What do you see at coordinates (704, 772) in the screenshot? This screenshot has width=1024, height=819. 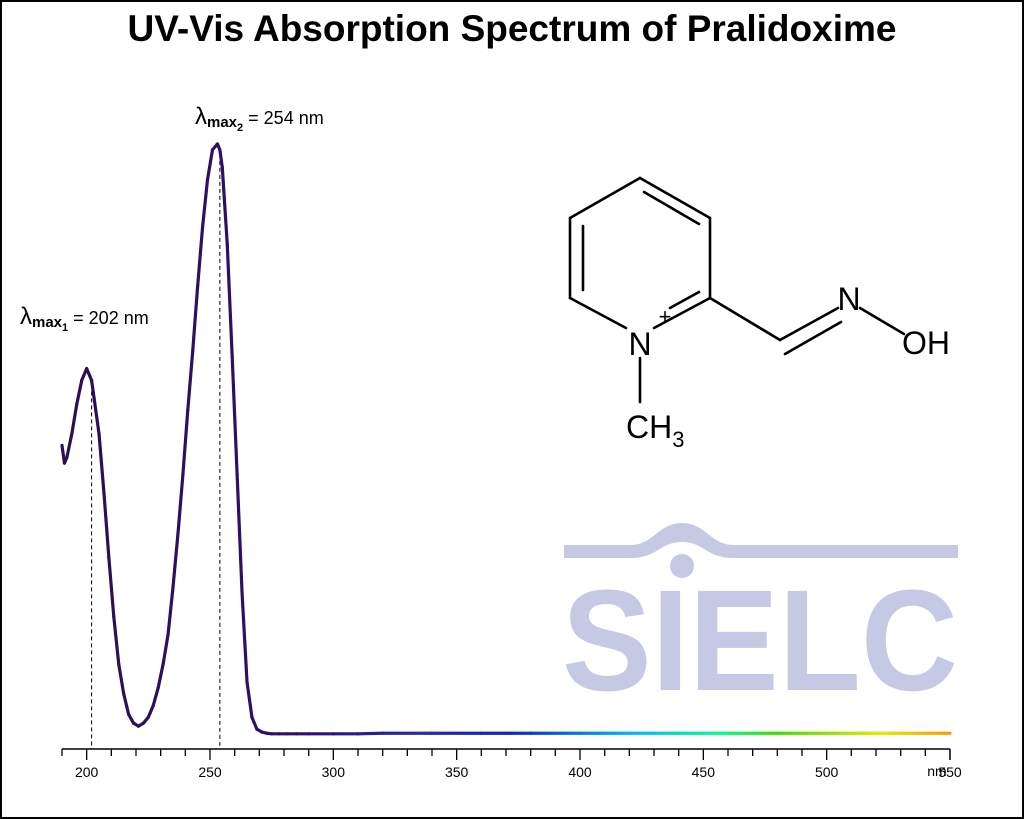 I see `x-tick-label: 450` at bounding box center [704, 772].